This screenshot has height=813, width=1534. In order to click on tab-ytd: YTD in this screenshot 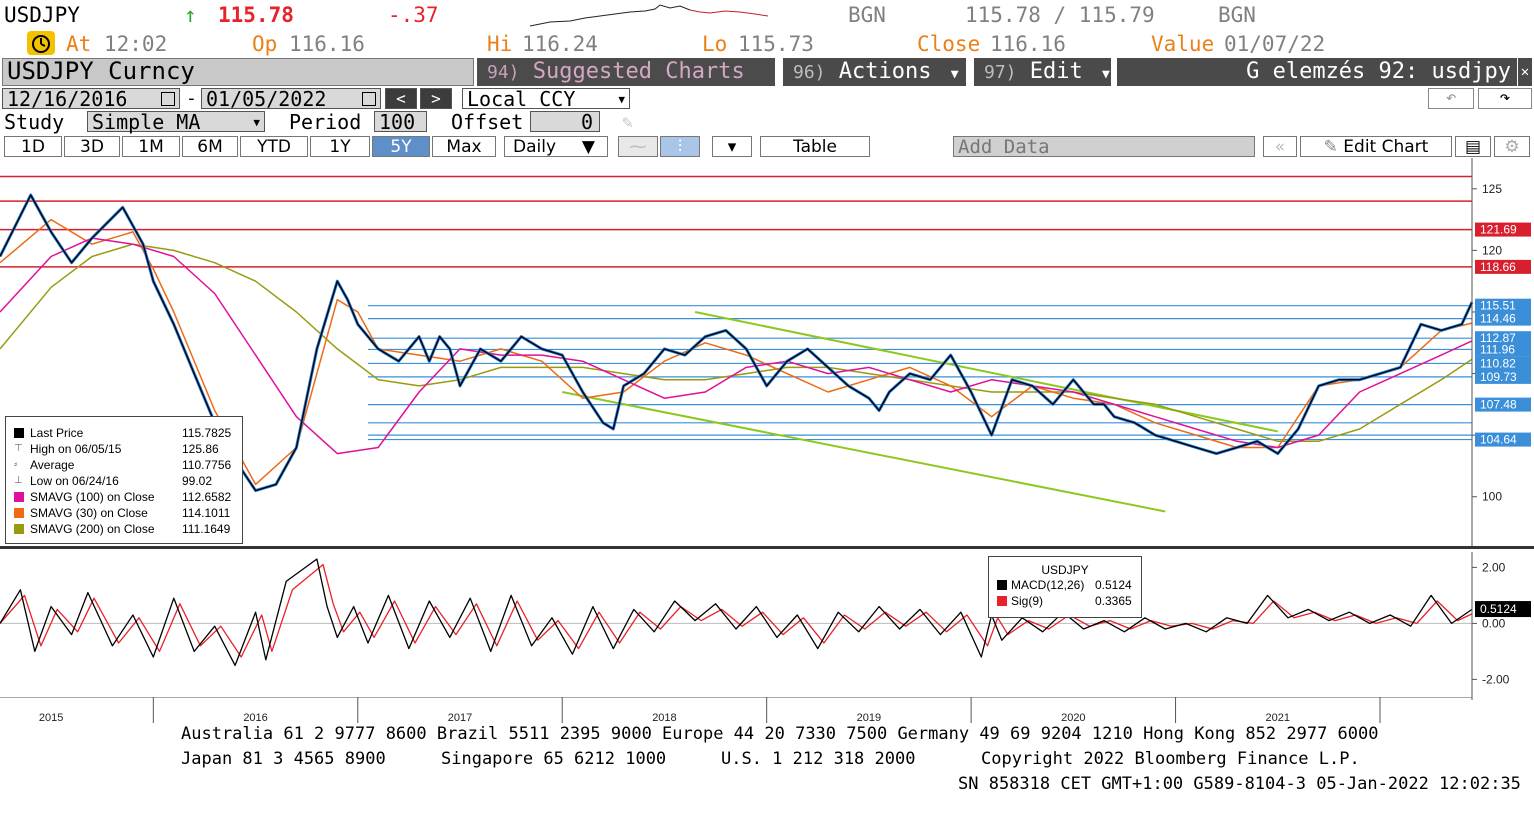, I will do `click(274, 146)`.